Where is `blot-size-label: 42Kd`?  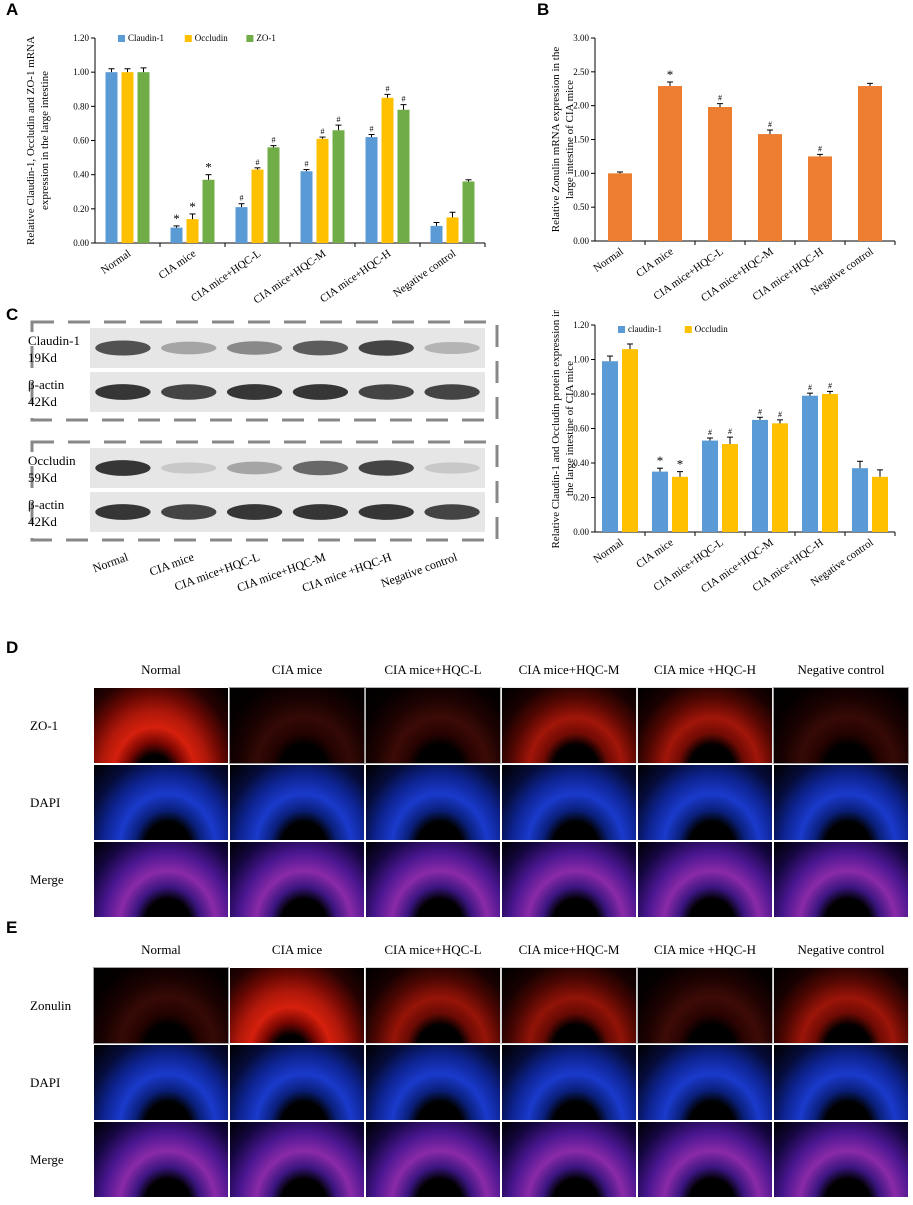
blot-size-label: 42Kd is located at coordinates (42, 521).